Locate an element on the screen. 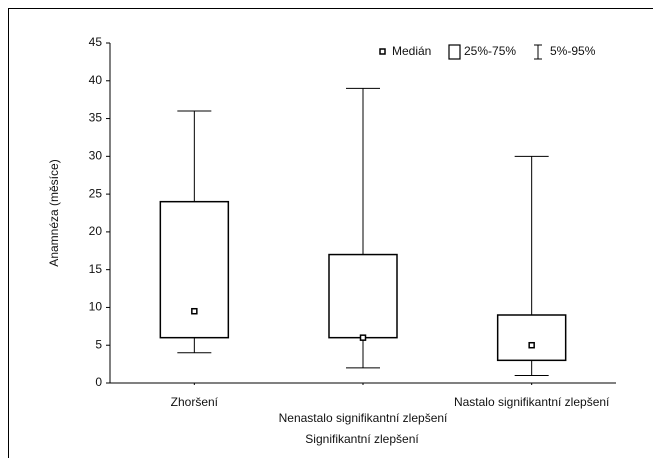 The height and width of the screenshot is (458, 653). y-tick-label: 45 is located at coordinates (96, 42).